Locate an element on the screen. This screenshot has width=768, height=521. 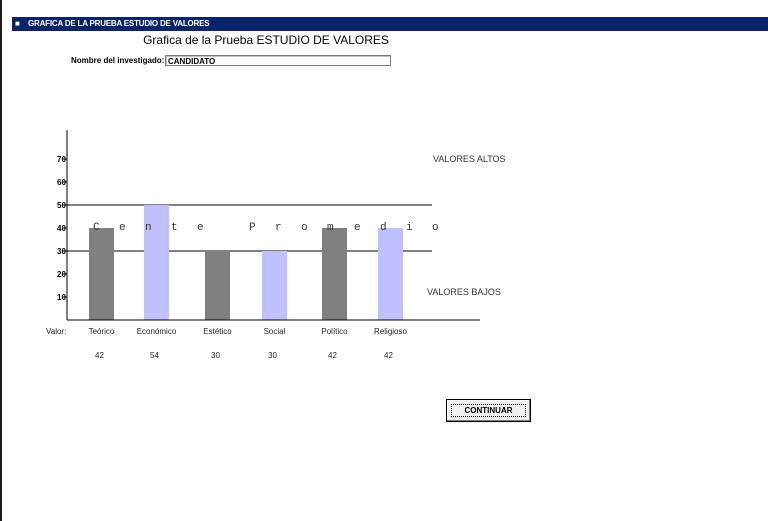
y-tick-label: 50 is located at coordinates (61, 205).